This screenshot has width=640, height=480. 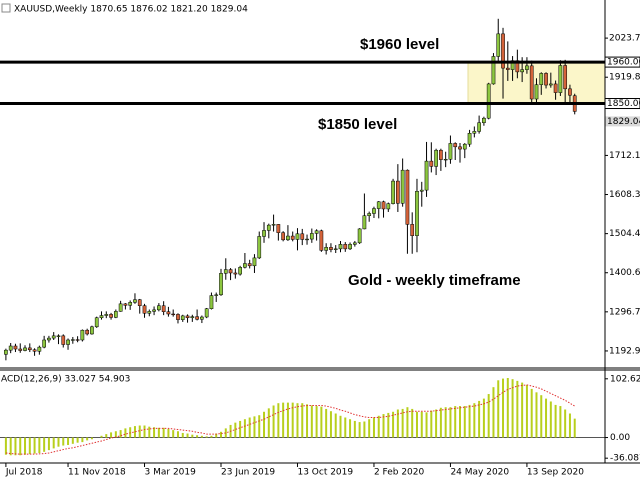 What do you see at coordinates (479, 473) in the screenshot?
I see `x-tick-label: 24 May 2020` at bounding box center [479, 473].